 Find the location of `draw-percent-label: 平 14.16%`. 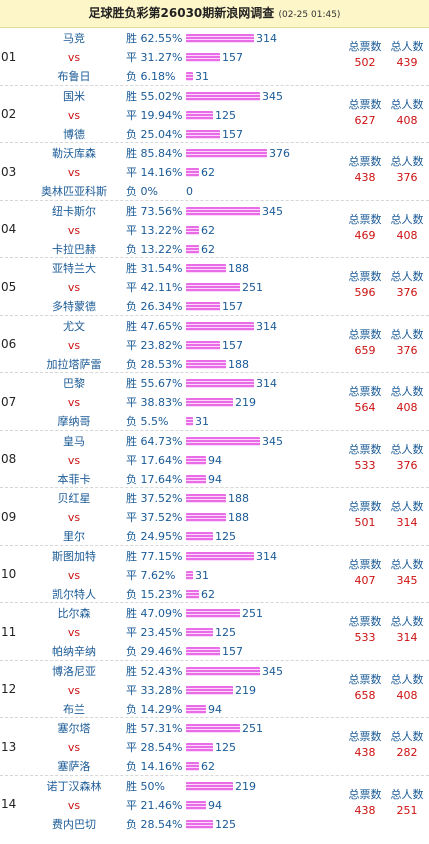

draw-percent-label: 平 14.16% is located at coordinates (154, 172).